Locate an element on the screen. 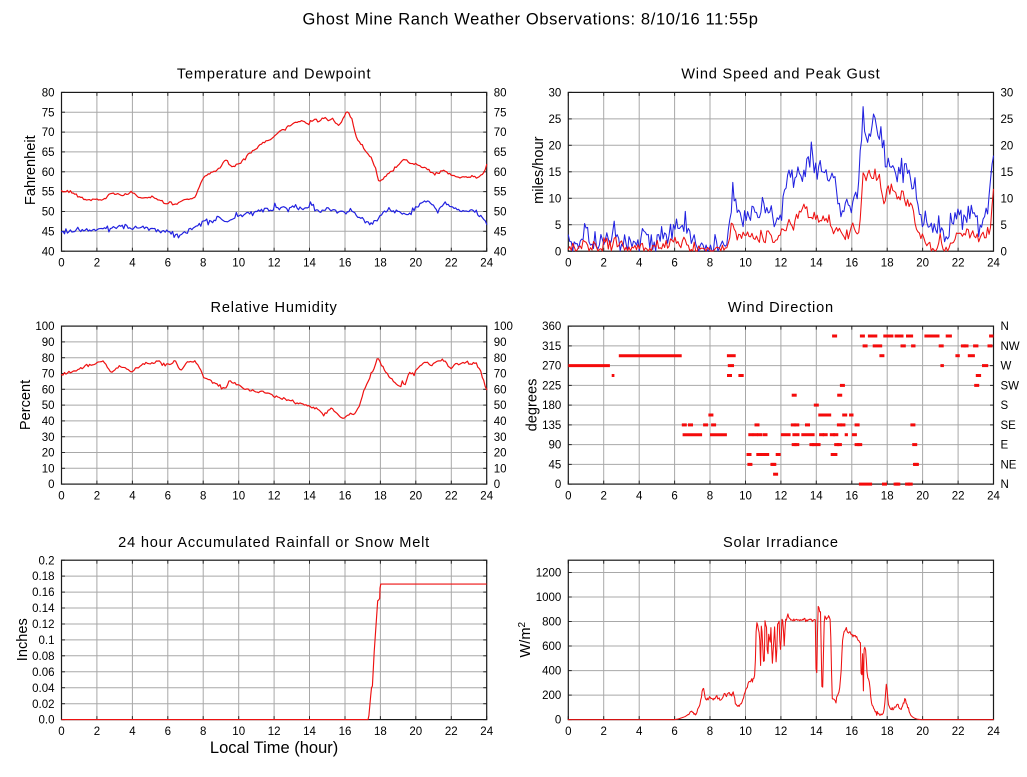 Image resolution: width=1027 pixels, height=777 pixels. svg-text: Percent is located at coordinates (26, 405).